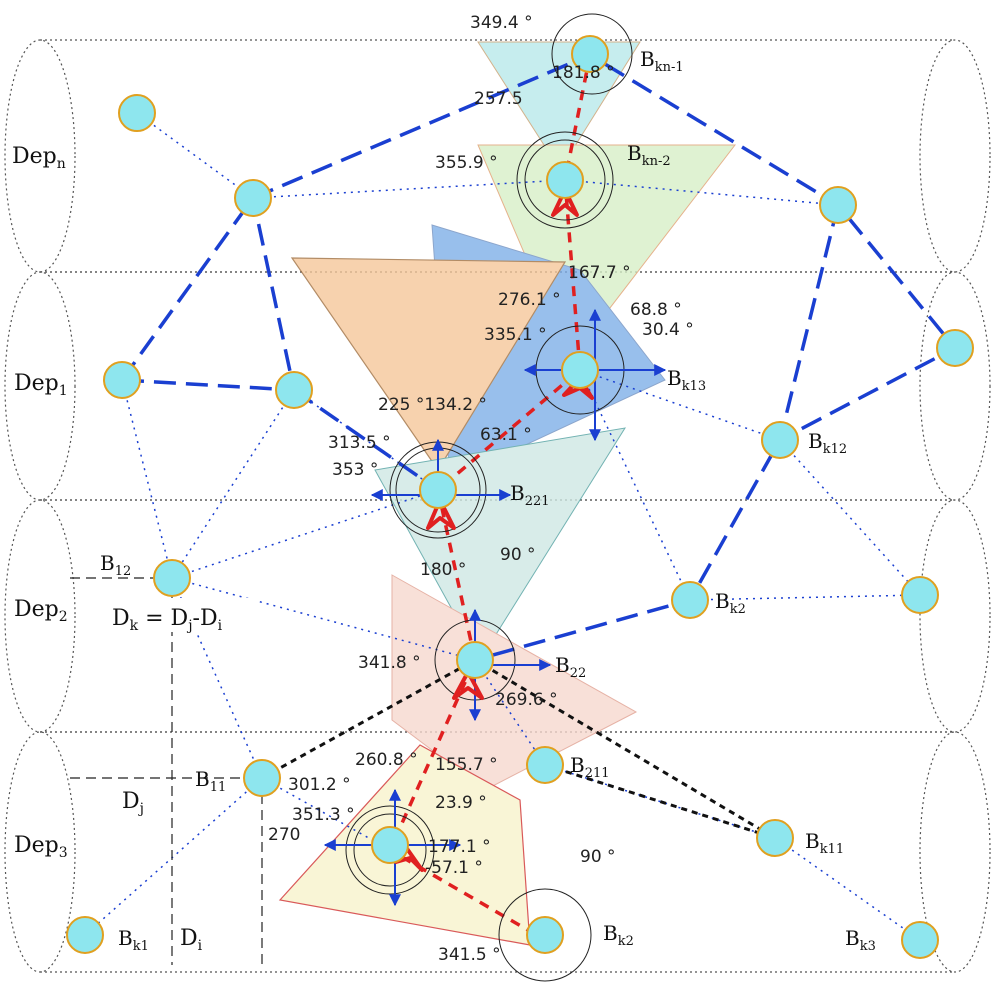 This screenshot has height=988, width=994. I want to click on layer-label-3: Dep3, so click(41, 847).